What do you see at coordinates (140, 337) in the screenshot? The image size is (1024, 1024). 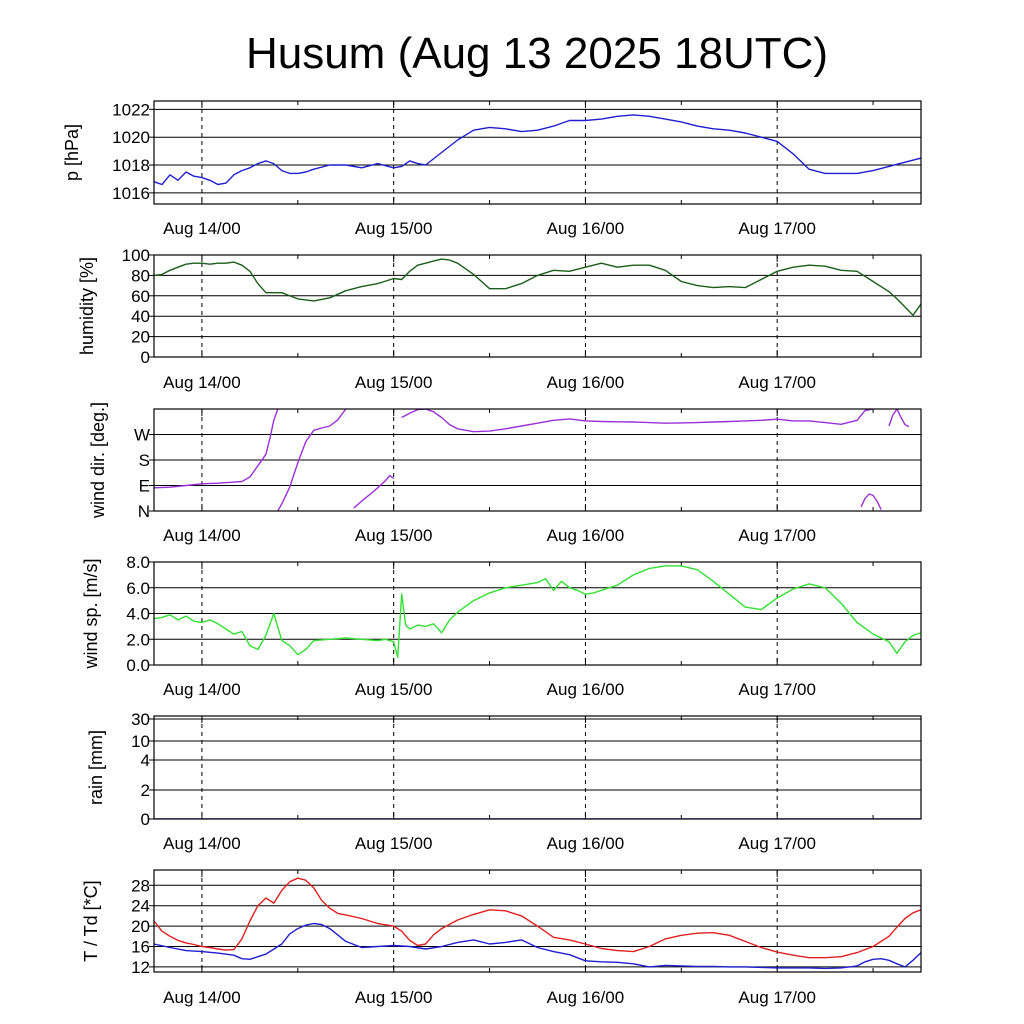 I see `ytick-label-humidity: 20` at bounding box center [140, 337].